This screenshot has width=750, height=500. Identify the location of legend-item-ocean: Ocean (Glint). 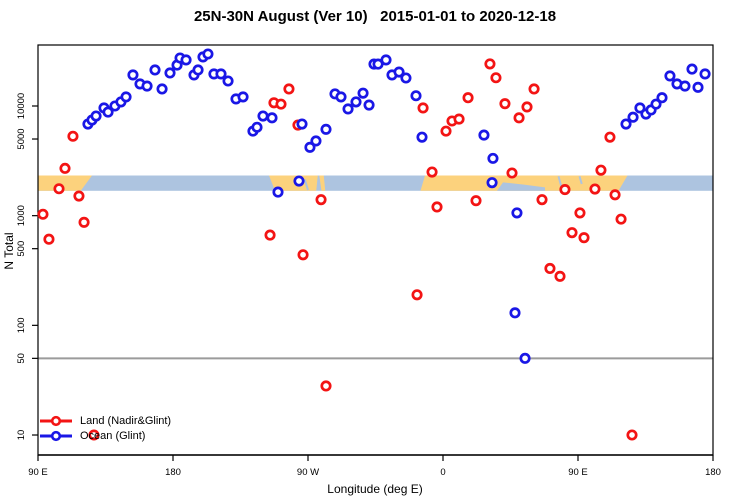
(105, 435).